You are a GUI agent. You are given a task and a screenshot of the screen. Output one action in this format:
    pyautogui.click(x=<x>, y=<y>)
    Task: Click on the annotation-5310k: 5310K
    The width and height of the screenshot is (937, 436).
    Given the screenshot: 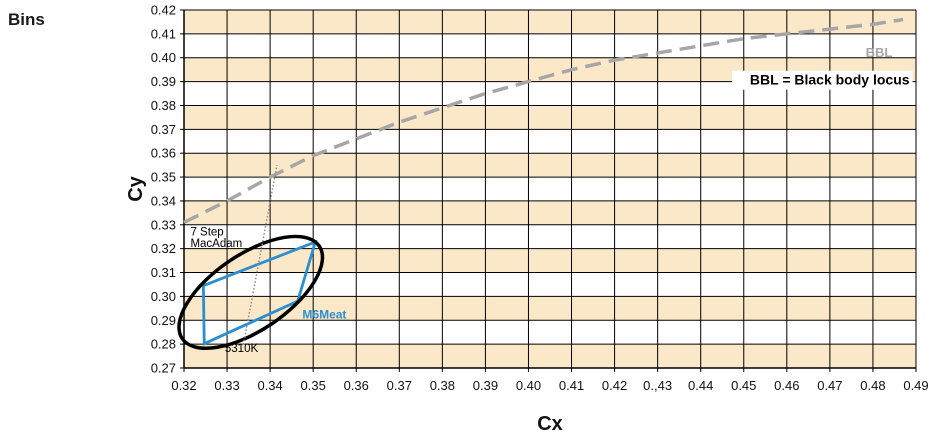 What is the action you would take?
    pyautogui.click(x=242, y=349)
    